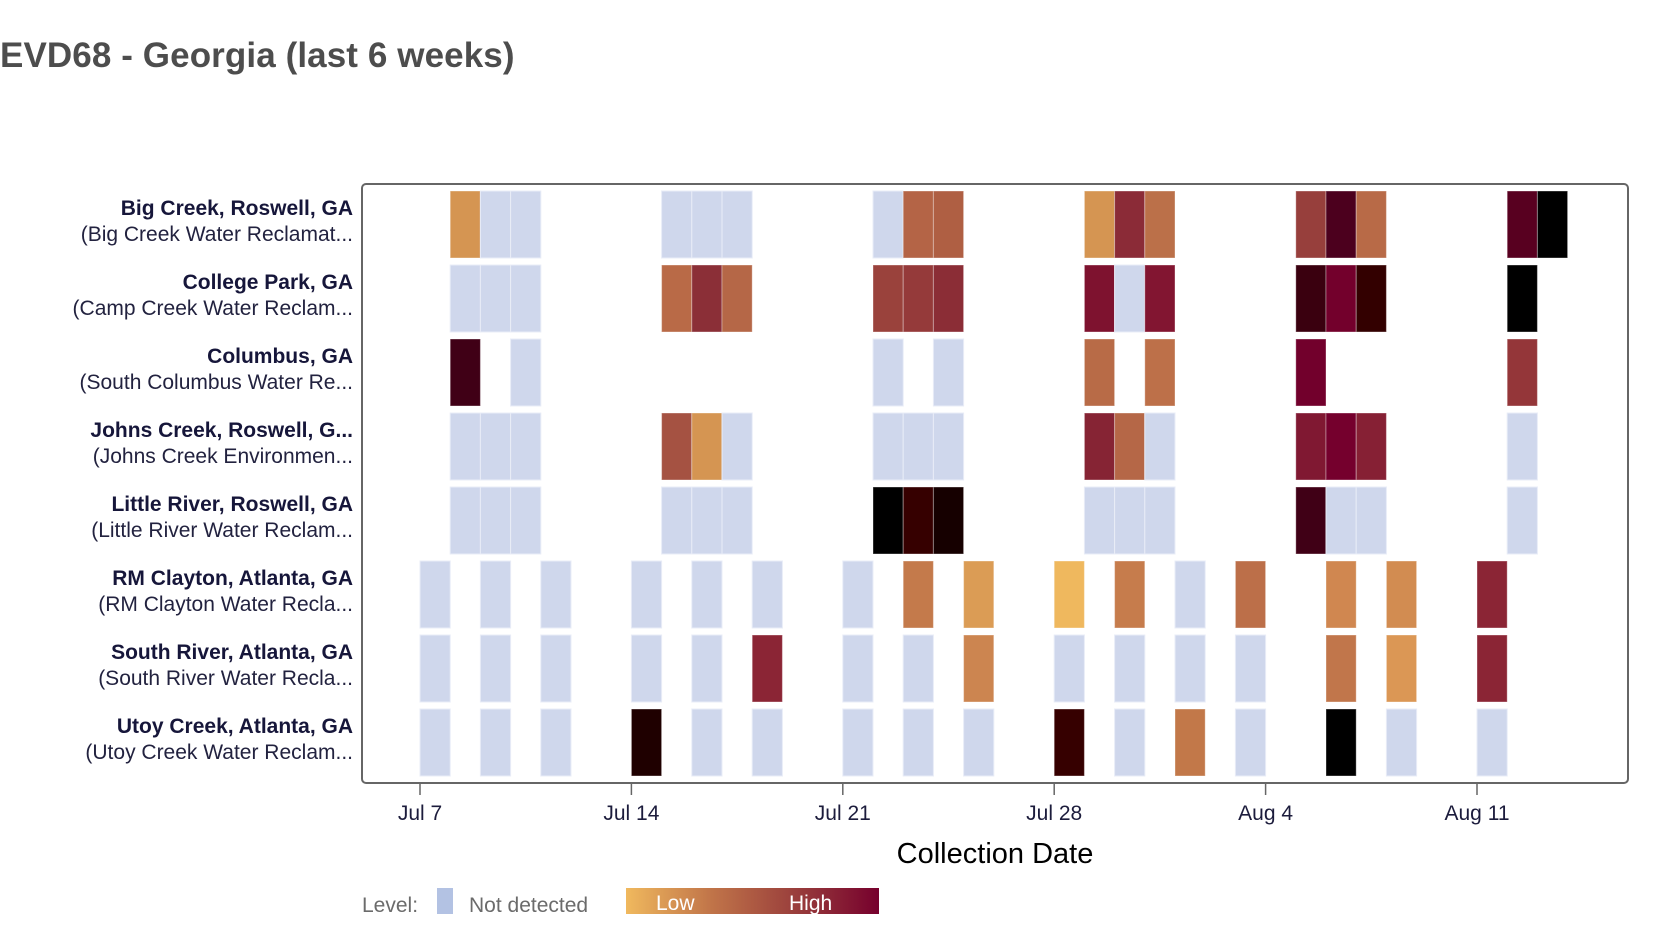 This screenshot has width=1668, height=934. Describe the element at coordinates (677, 298) in the screenshot. I see `heatmap-cell: College Park, GA Jul 15: Detected` at that location.